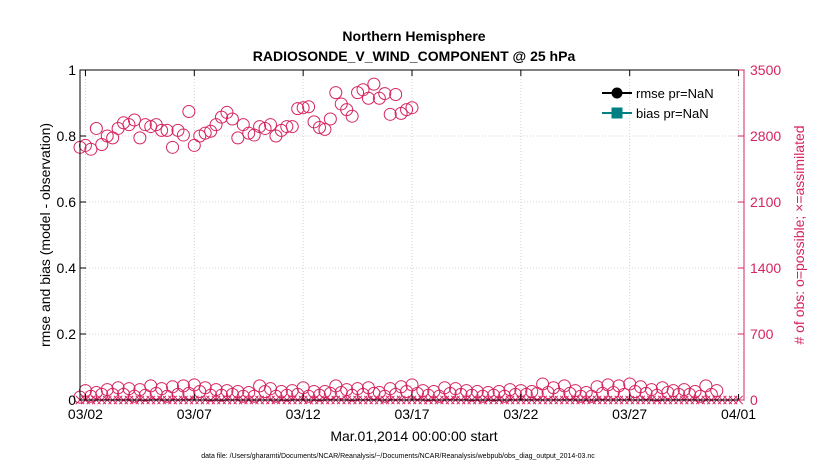 The width and height of the screenshot is (830, 470). I want to click on left-y-axis-label: rmse and bias (model - observation), so click(45, 235).